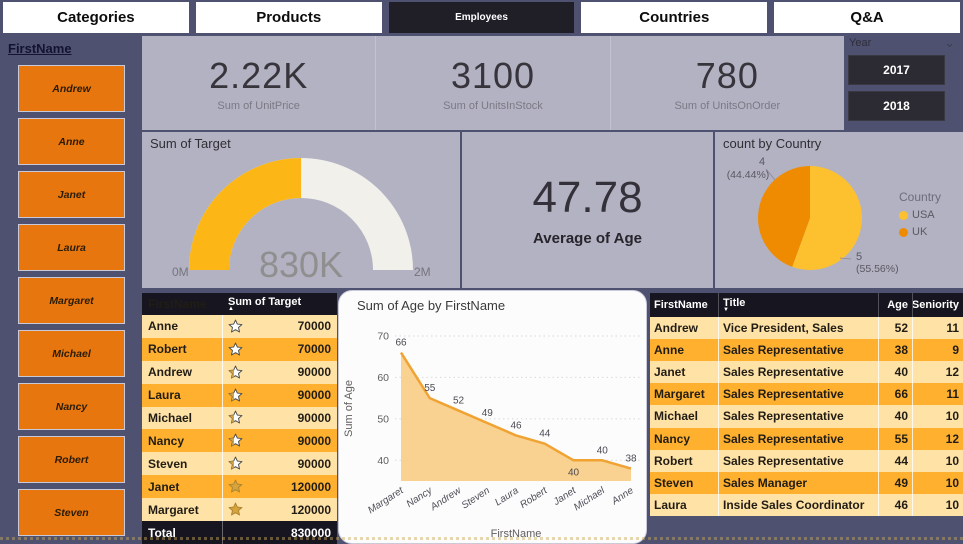 This screenshot has width=963, height=544. I want to click on table-row: Margaret Sales Representative 66 11, so click(806, 394).